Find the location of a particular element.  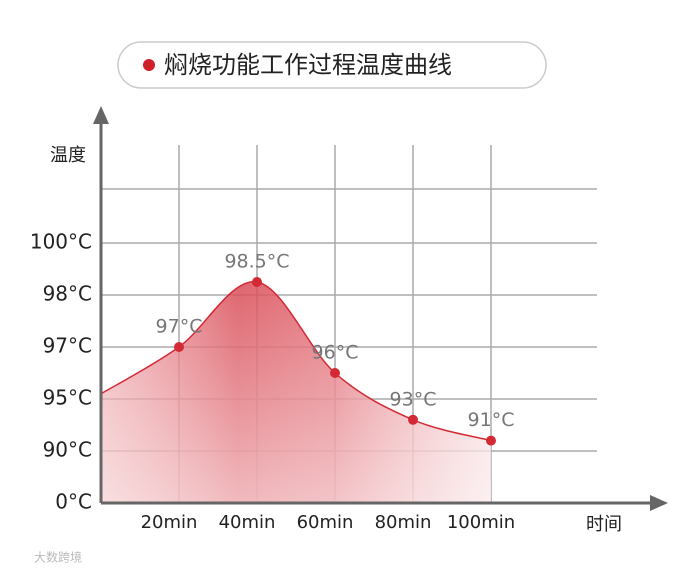

chart-title: 焖烧功能工作过程温度曲线 is located at coordinates (308, 65).